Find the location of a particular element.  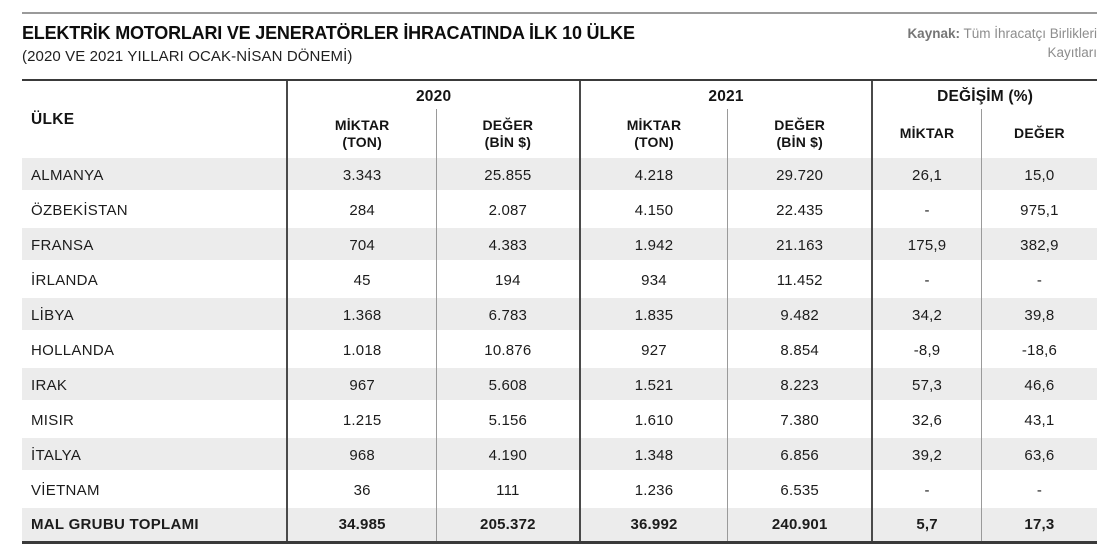

country-cell: FRANSA is located at coordinates (154, 245).